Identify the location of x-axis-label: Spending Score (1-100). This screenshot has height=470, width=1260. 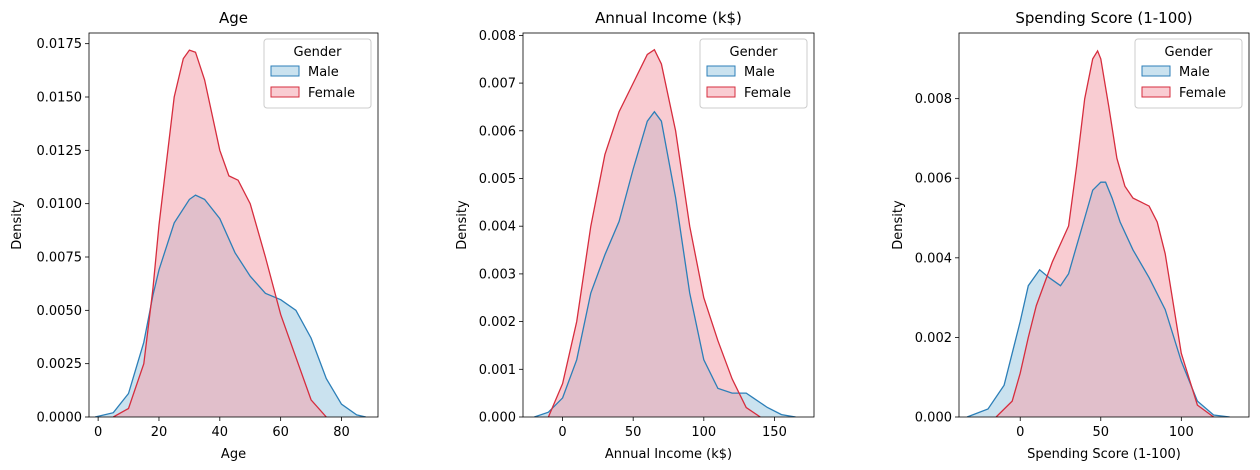
(1104, 454).